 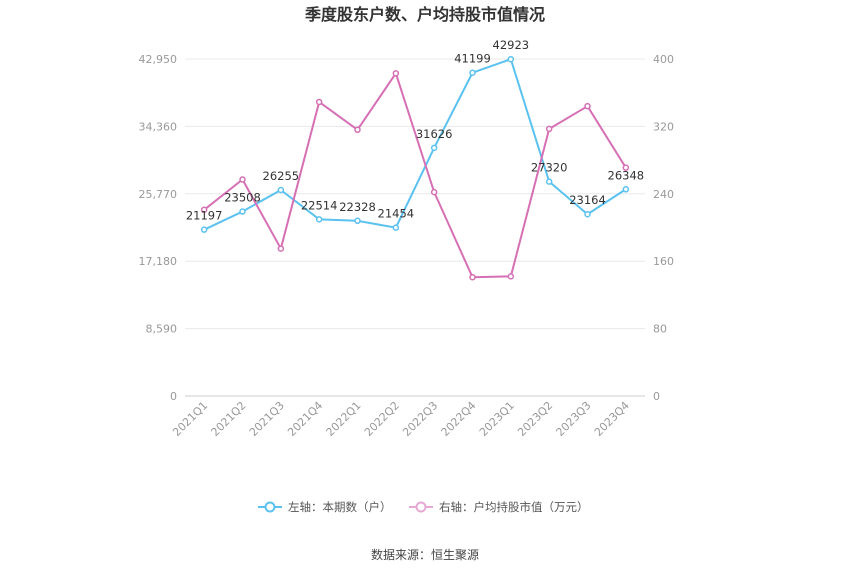 What do you see at coordinates (158, 228) in the screenshot?
I see `y-axis-left: 0 8,590 17,180 25,770 34,360 42,950` at bounding box center [158, 228].